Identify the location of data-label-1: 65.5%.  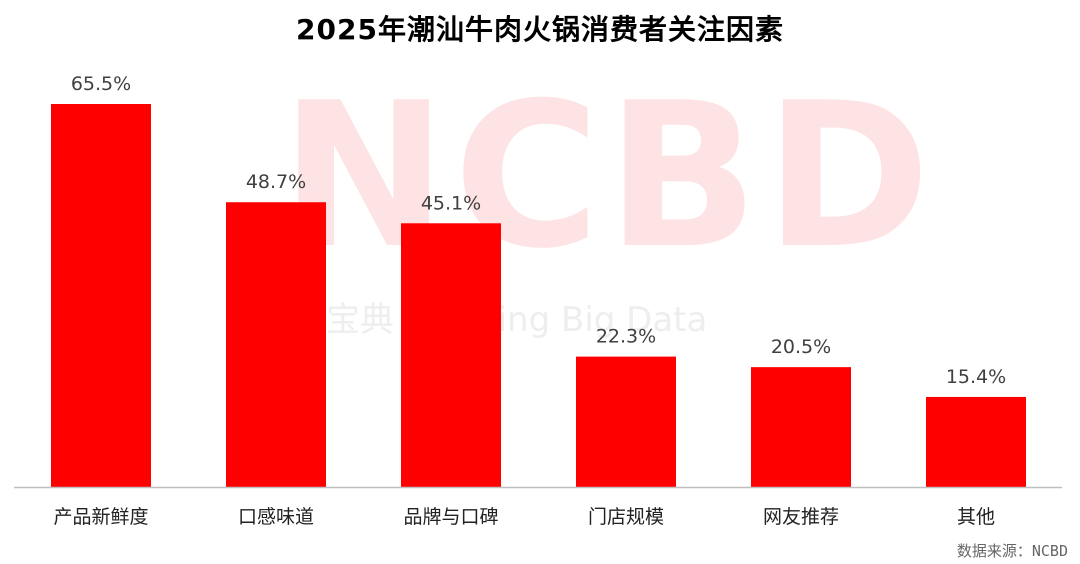
(101, 84).